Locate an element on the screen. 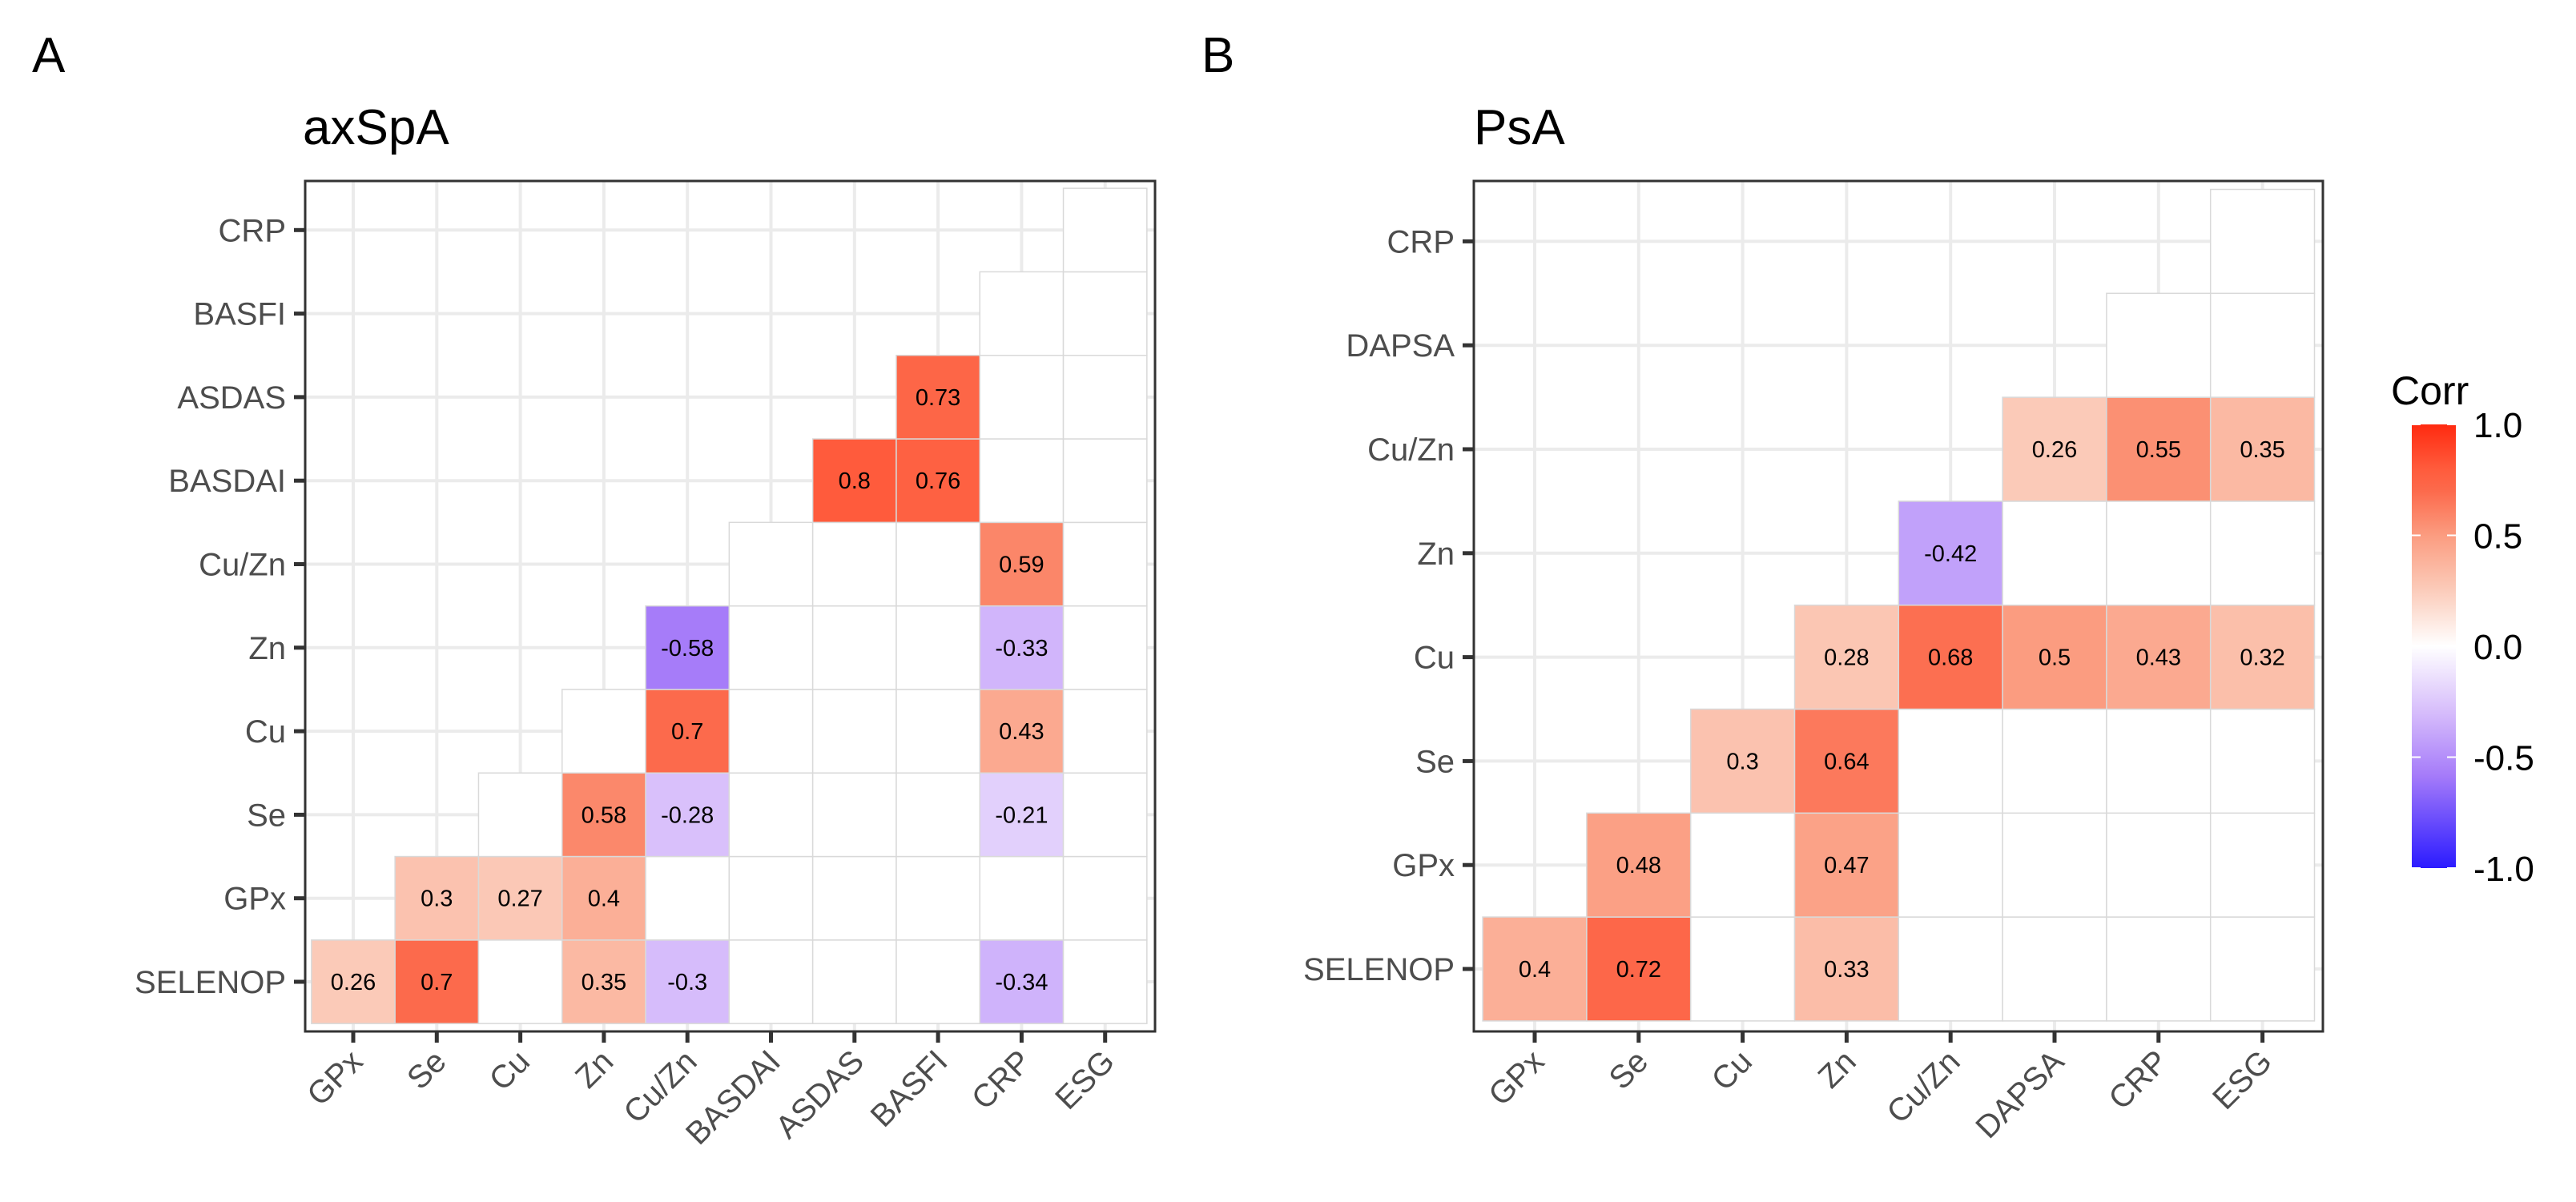 Image resolution: width=2576 pixels, height=1202 pixels. y-tick-label: Cu is located at coordinates (265, 732).